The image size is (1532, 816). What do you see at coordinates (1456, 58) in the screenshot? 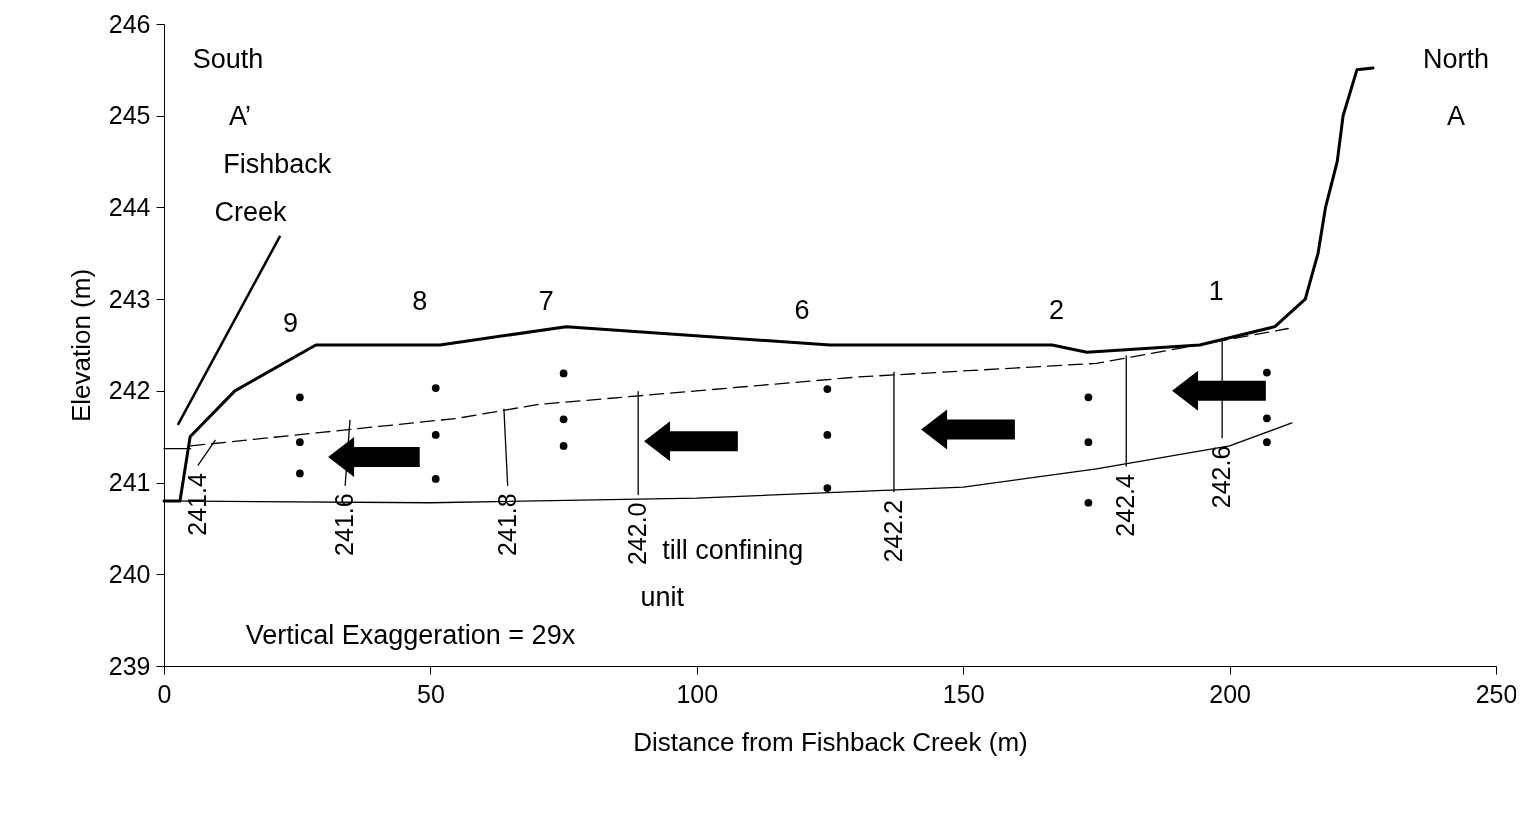
I see `annotation: North` at bounding box center [1456, 58].